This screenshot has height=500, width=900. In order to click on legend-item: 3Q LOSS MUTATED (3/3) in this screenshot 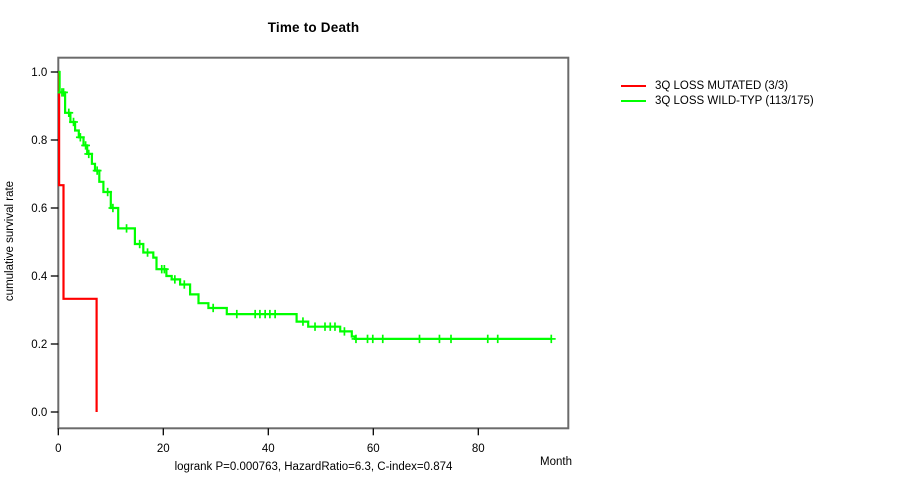, I will do `click(717, 85)`.